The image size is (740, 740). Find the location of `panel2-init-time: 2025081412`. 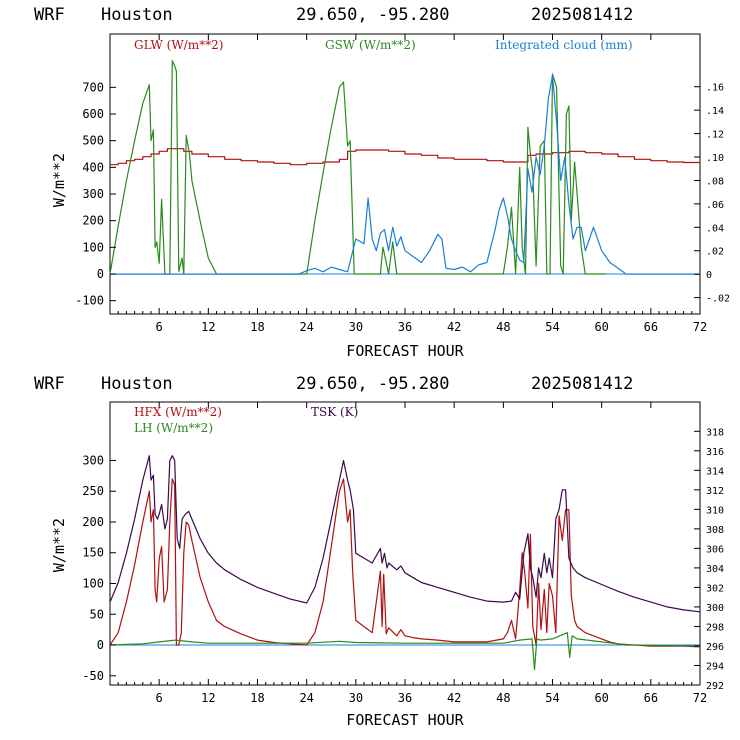

panel2-init-time: 2025081412 is located at coordinates (582, 384).